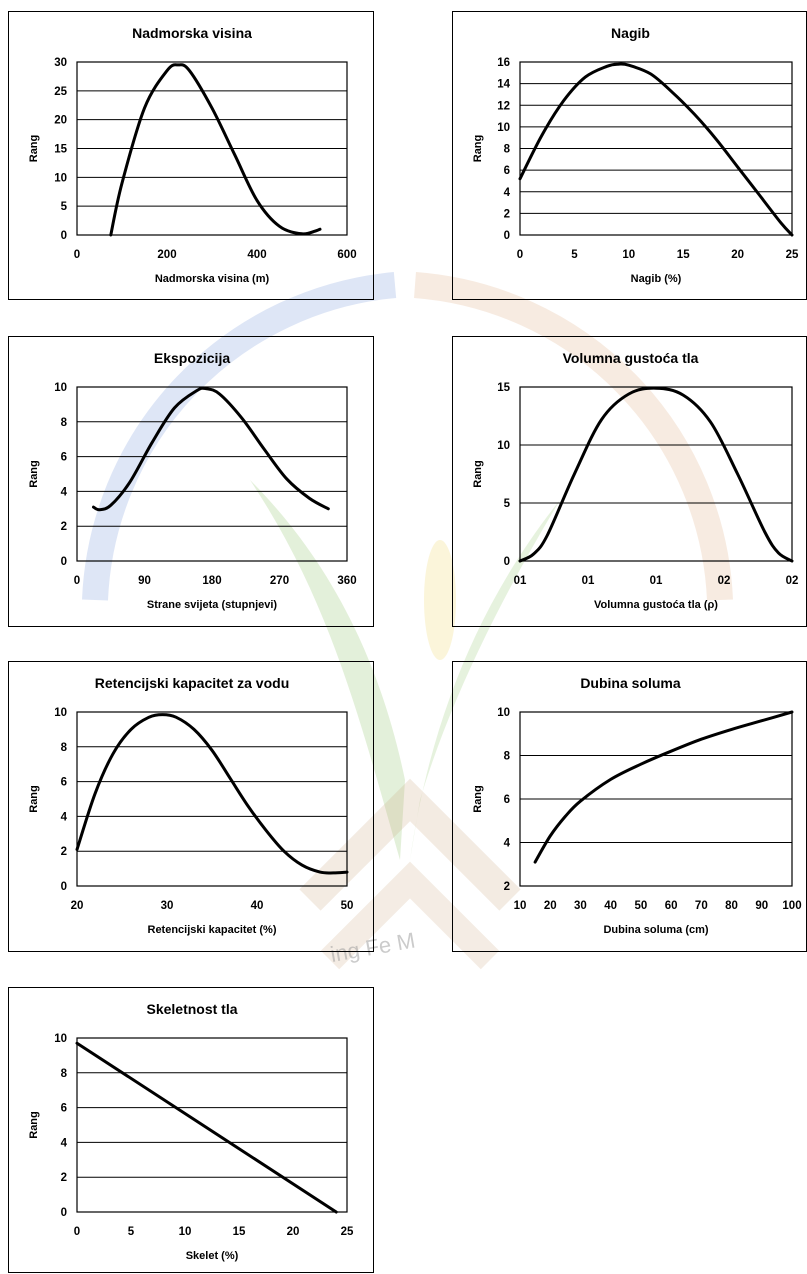 The image size is (807, 1274). I want to click on y-tick-label-nagib-2: 4, so click(507, 193).